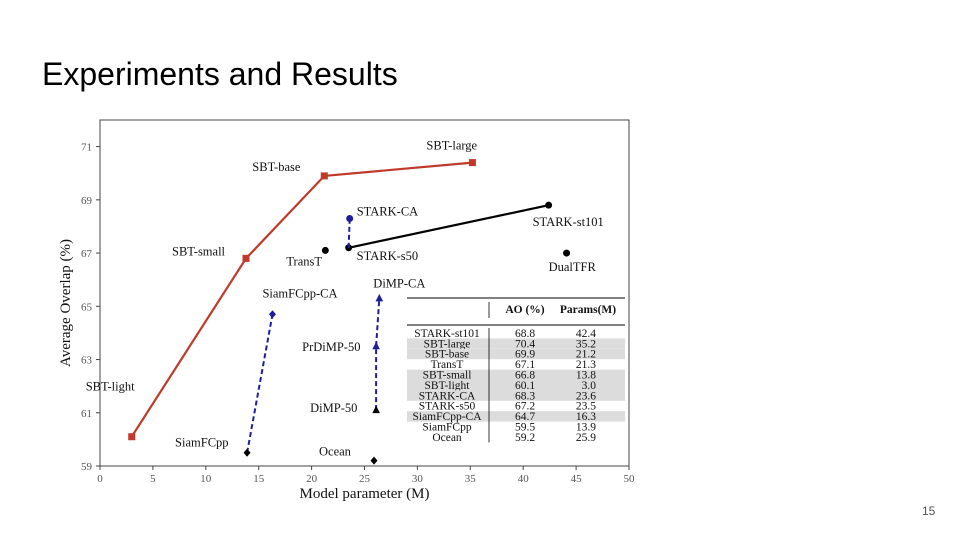 Image resolution: width=960 pixels, height=540 pixels. Describe the element at coordinates (220, 74) in the screenshot. I see `slide-title: Experiments and Results` at that location.